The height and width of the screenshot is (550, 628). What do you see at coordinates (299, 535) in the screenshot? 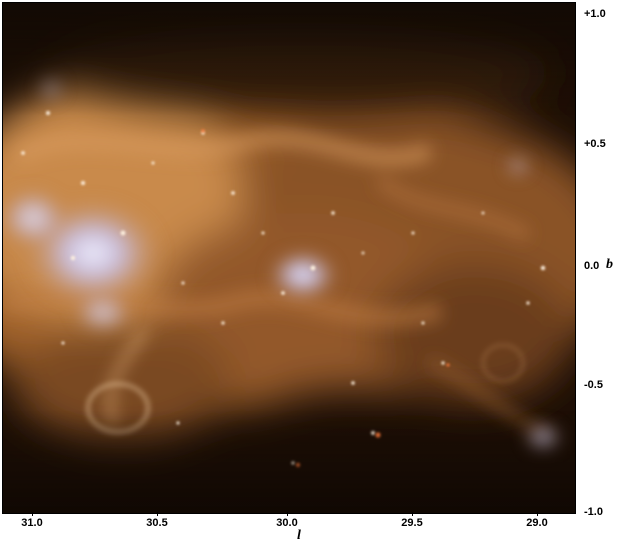
I see `longitude-axis-title: l` at bounding box center [299, 535].